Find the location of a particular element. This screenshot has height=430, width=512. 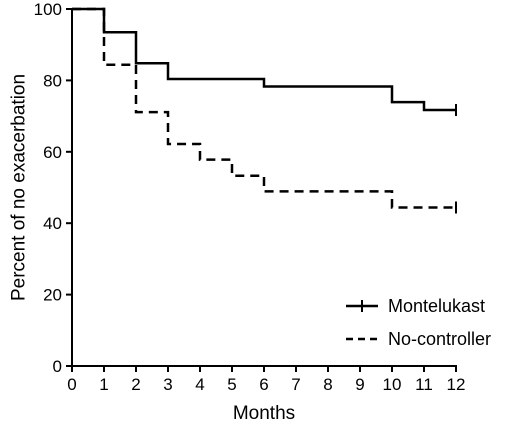

y-tick-label: 80 is located at coordinates (52, 80).